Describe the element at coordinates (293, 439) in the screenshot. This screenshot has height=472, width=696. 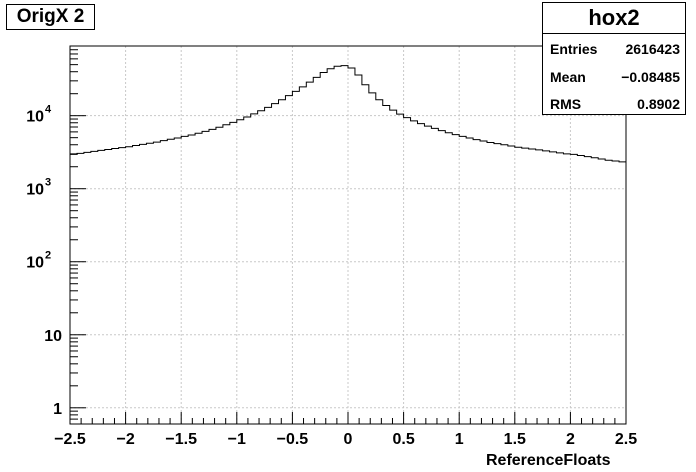
I see `x-tick-label: −0.5` at that location.